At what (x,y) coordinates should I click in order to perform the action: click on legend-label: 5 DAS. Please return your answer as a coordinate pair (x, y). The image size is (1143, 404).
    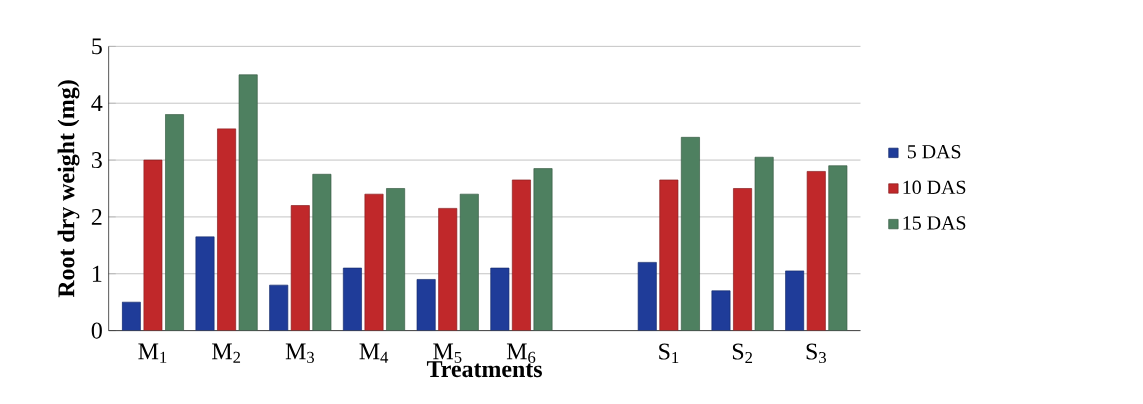
    Looking at the image, I should click on (934, 152).